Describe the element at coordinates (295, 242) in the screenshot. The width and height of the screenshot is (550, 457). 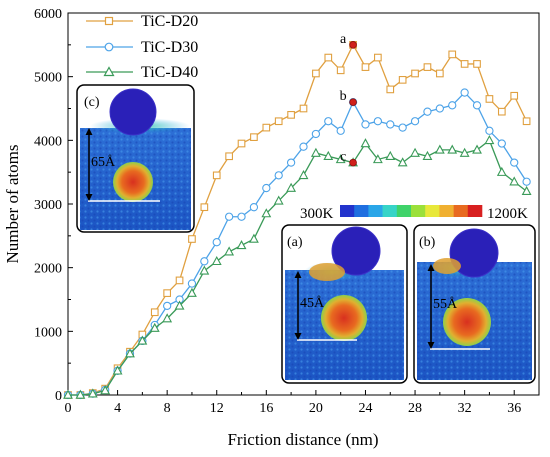
I see `inset-a-label: (a)` at that location.